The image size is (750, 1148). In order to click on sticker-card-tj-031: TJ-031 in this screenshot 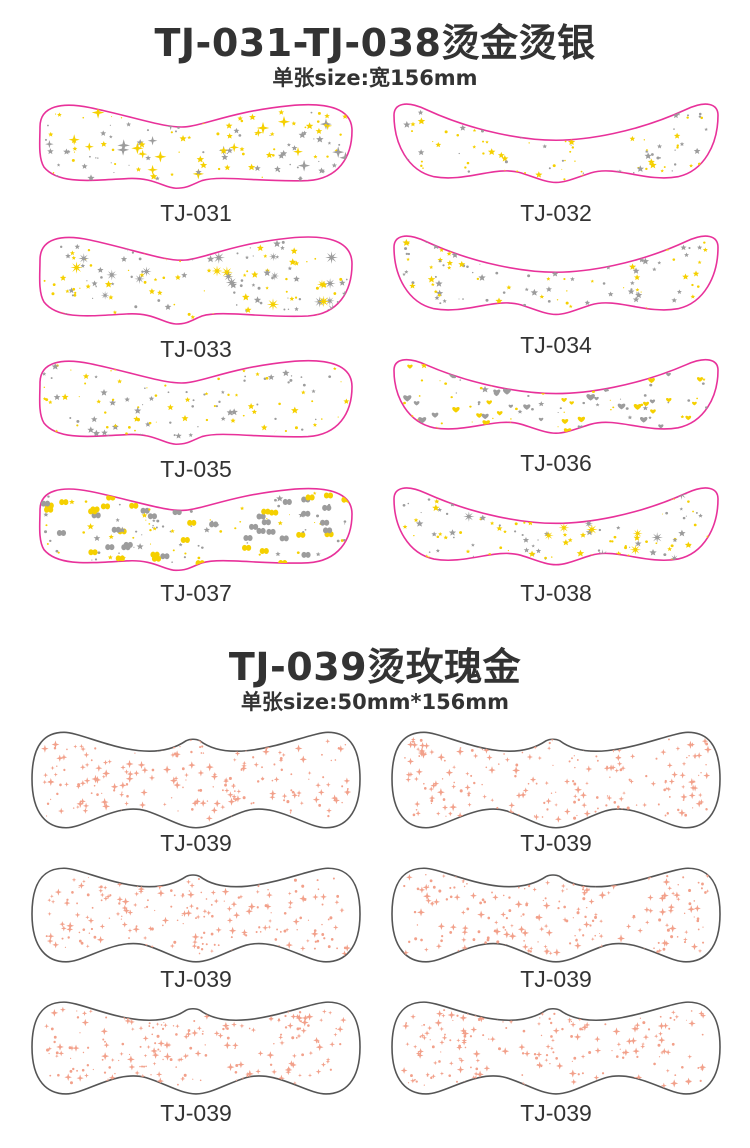, I will do `click(196, 162)`.